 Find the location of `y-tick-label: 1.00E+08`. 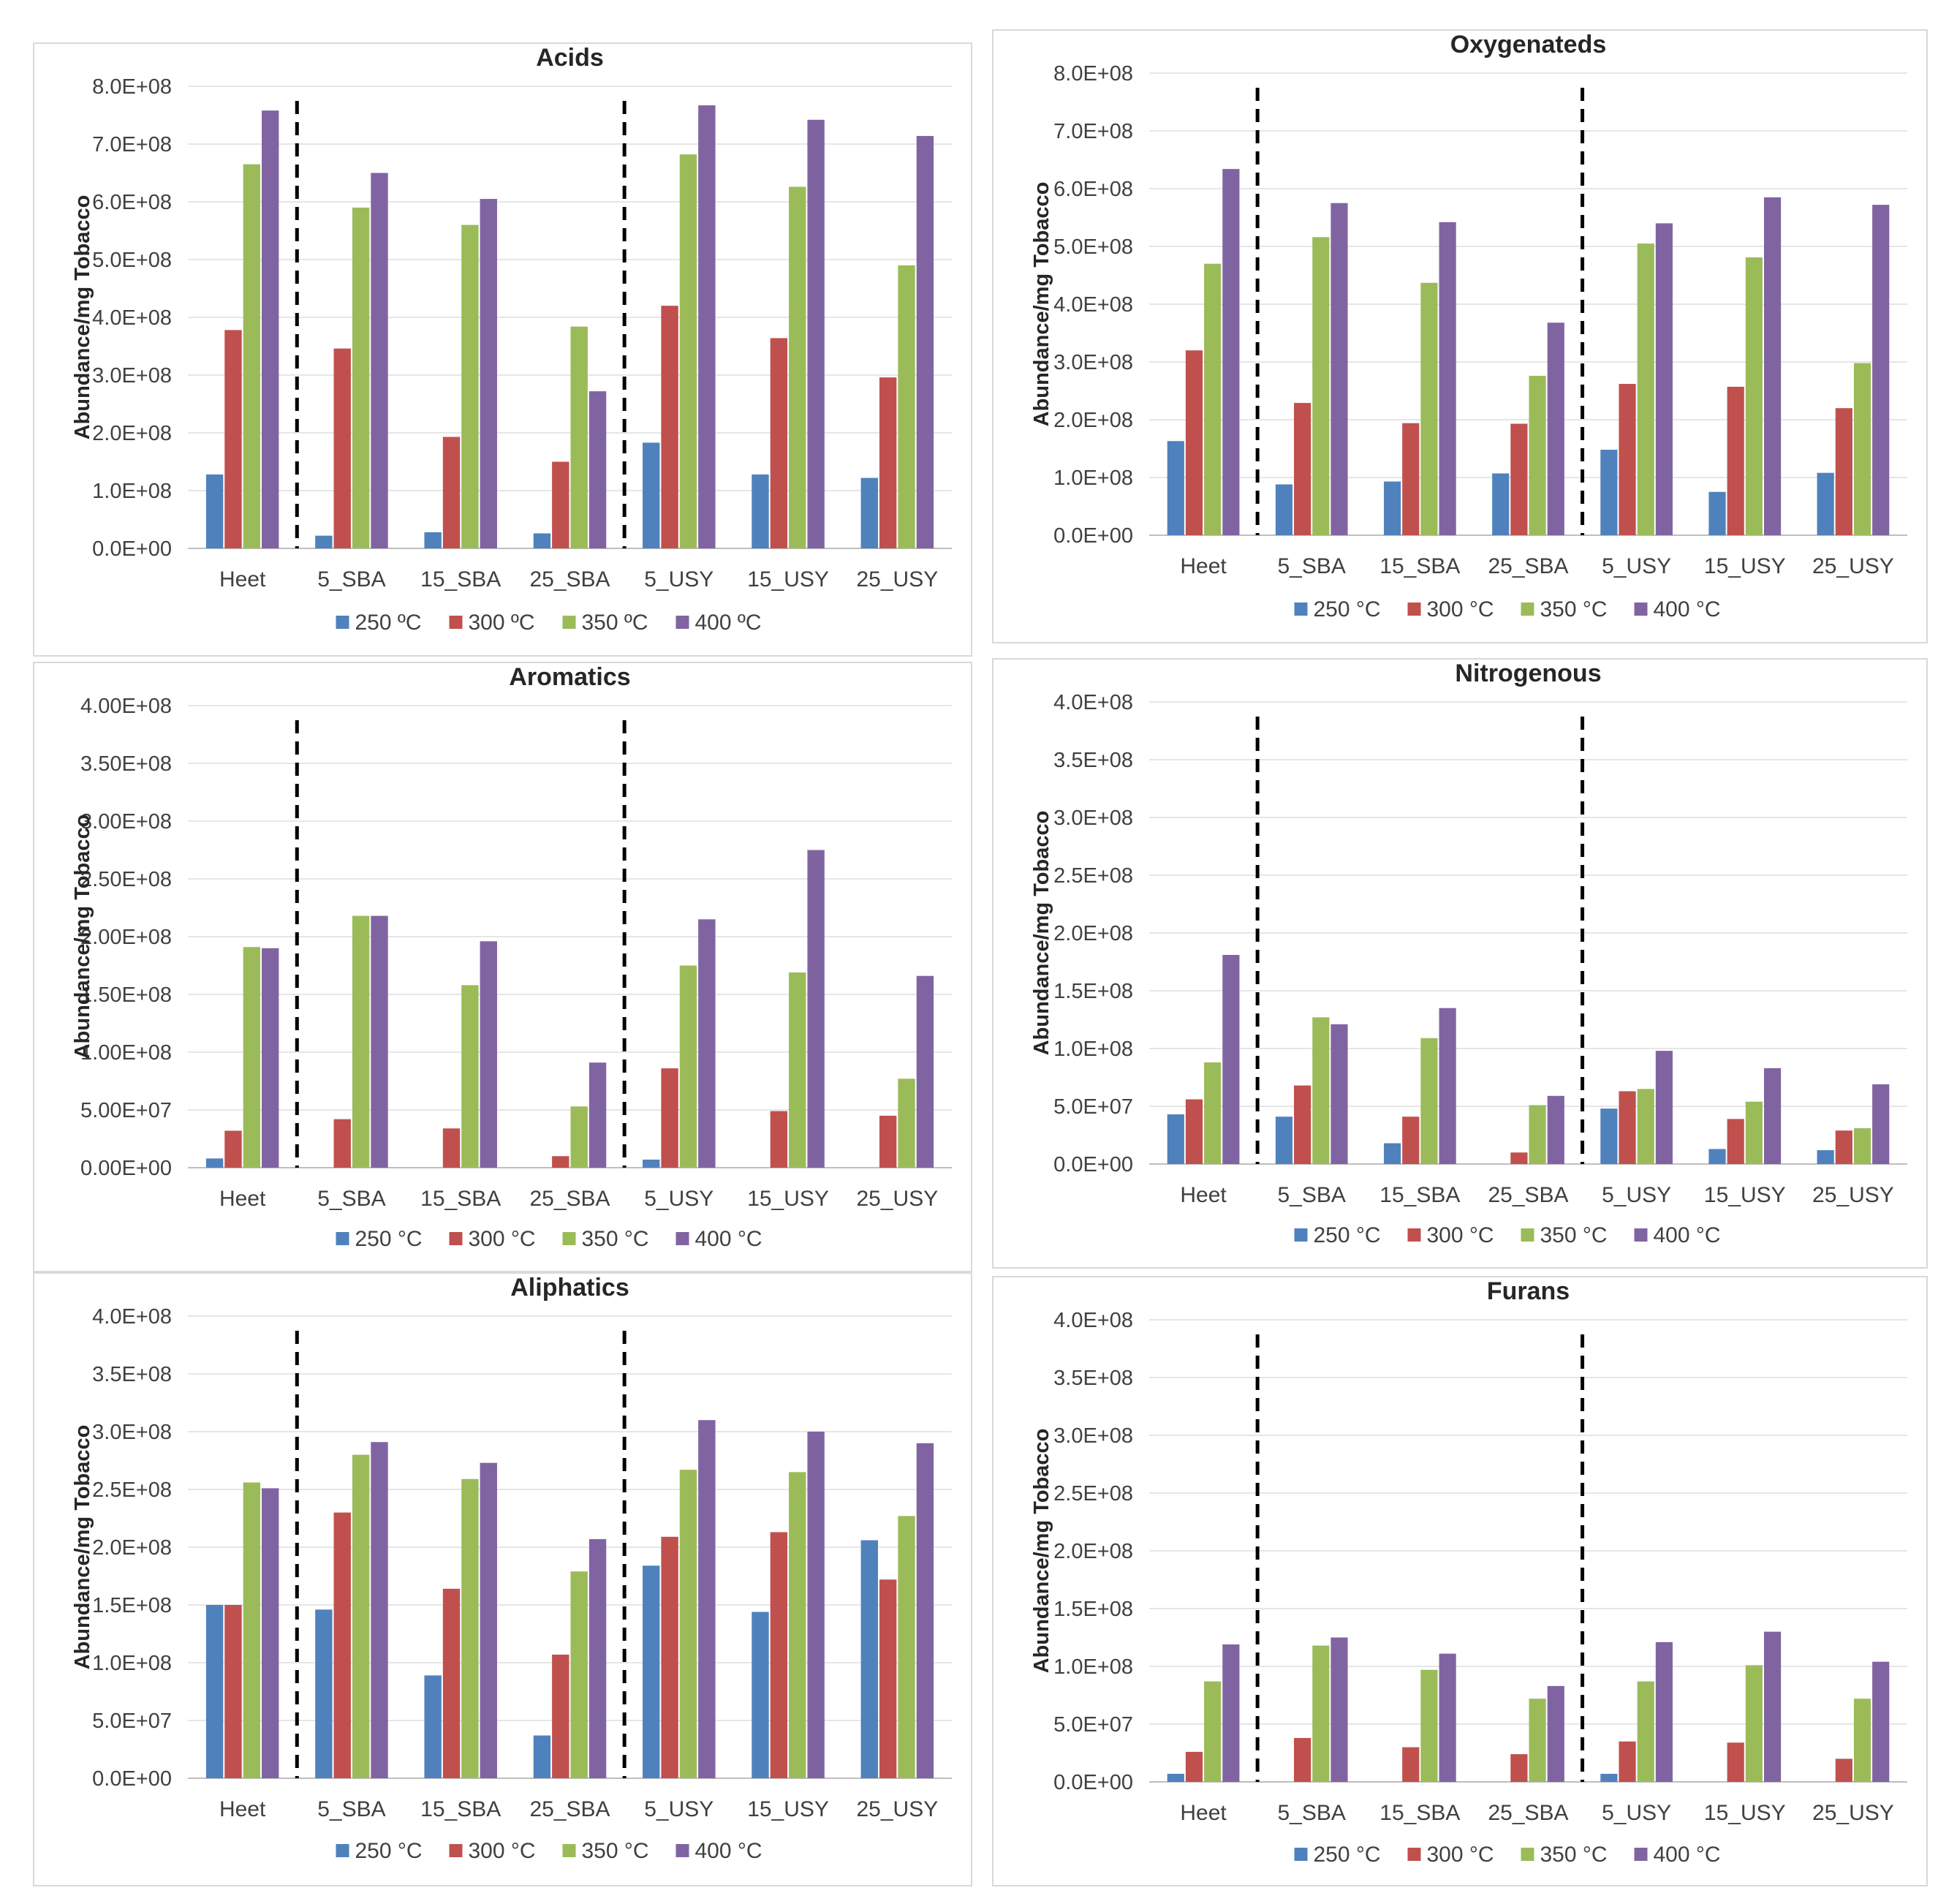

y-tick-label: 1.00E+08 is located at coordinates (126, 1053).